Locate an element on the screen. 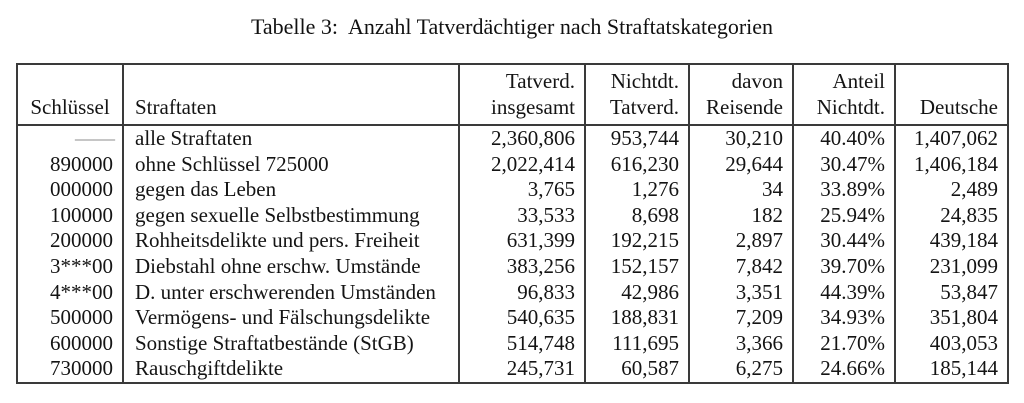 The height and width of the screenshot is (403, 1024). key-cell: —— is located at coordinates (69, 138).